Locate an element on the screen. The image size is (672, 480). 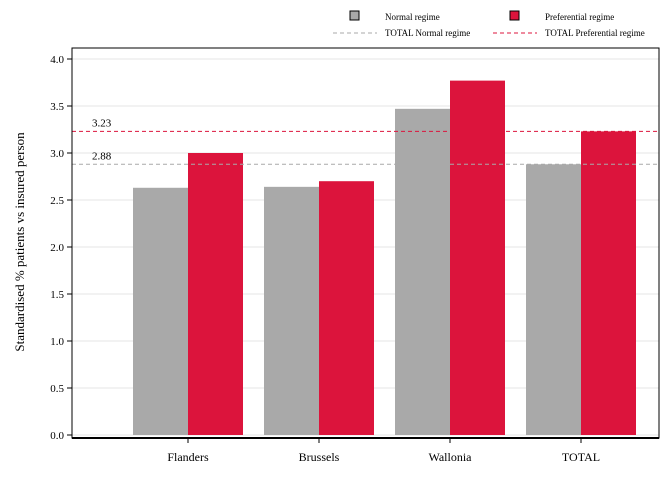
reference-line-label: 2.88 is located at coordinates (102, 156).